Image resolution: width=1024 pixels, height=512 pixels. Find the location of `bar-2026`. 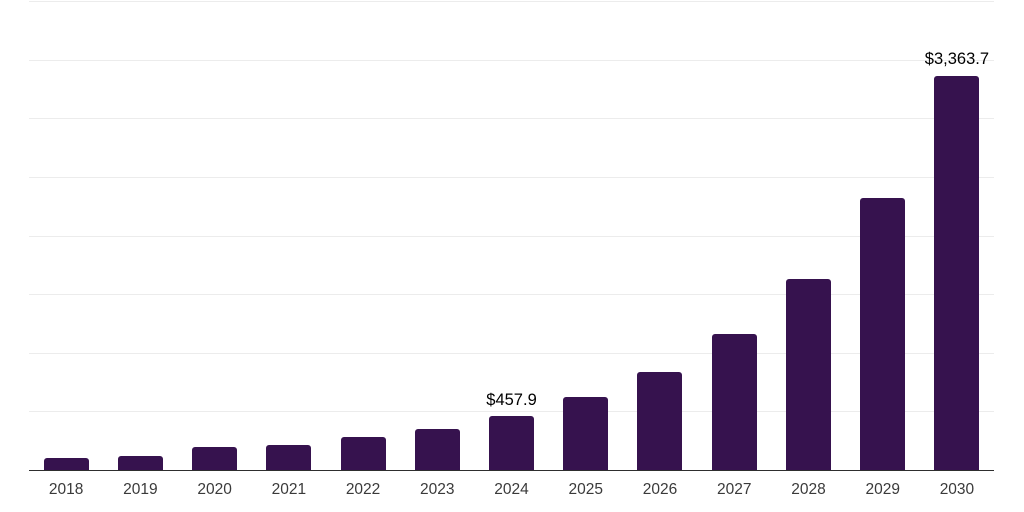

bar-2026 is located at coordinates (660, 420).